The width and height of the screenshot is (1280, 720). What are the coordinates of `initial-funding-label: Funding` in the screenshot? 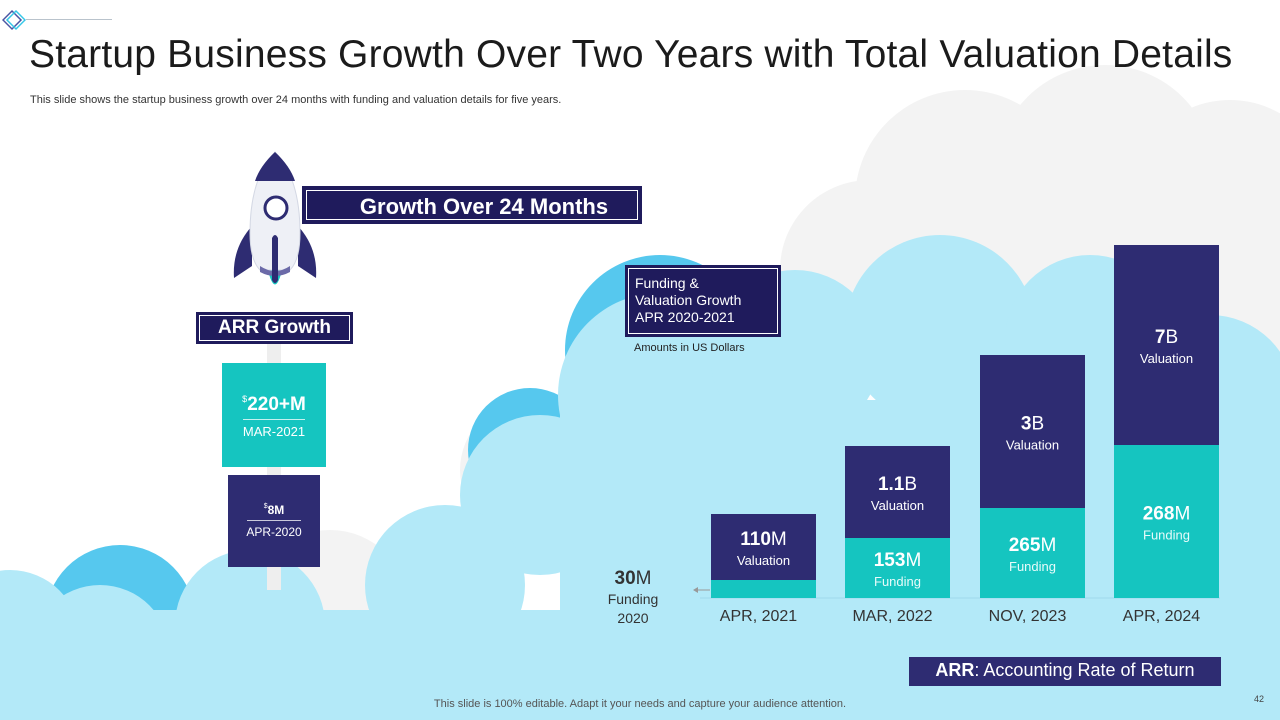 It's located at (633, 599).